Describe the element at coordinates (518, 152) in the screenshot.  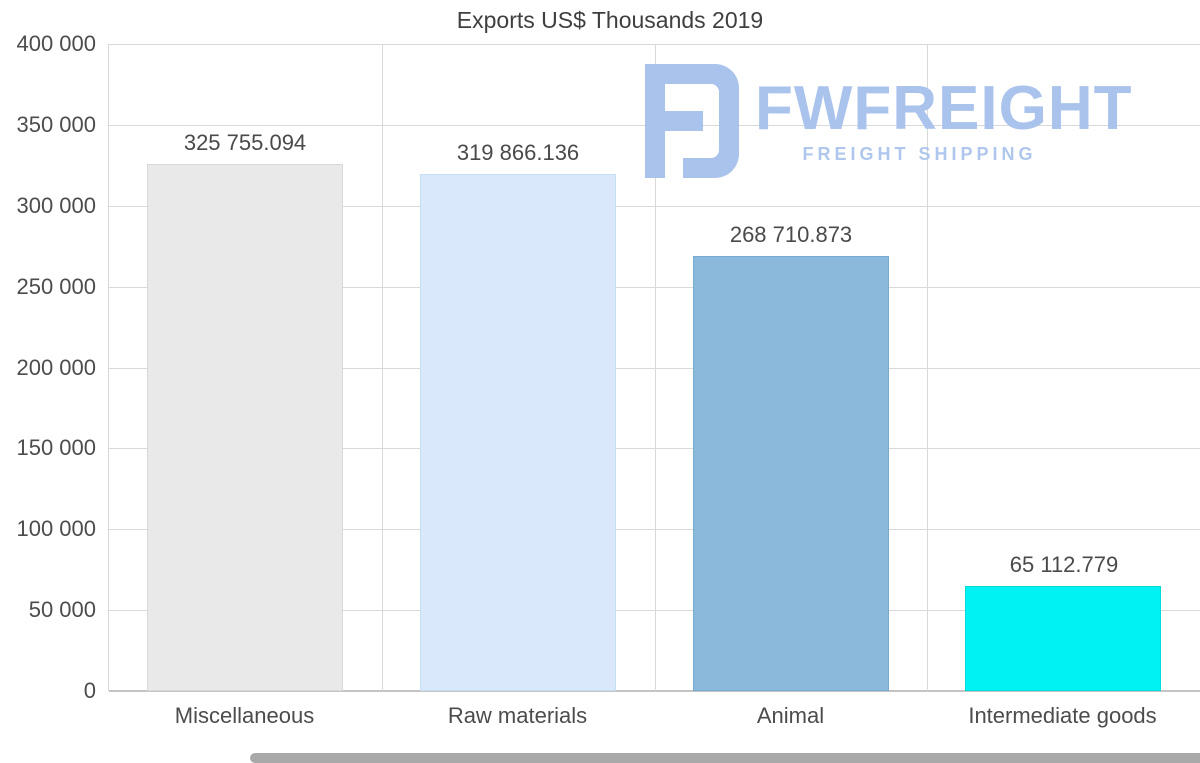
I see `bar-value-label: 319 866.136` at that location.